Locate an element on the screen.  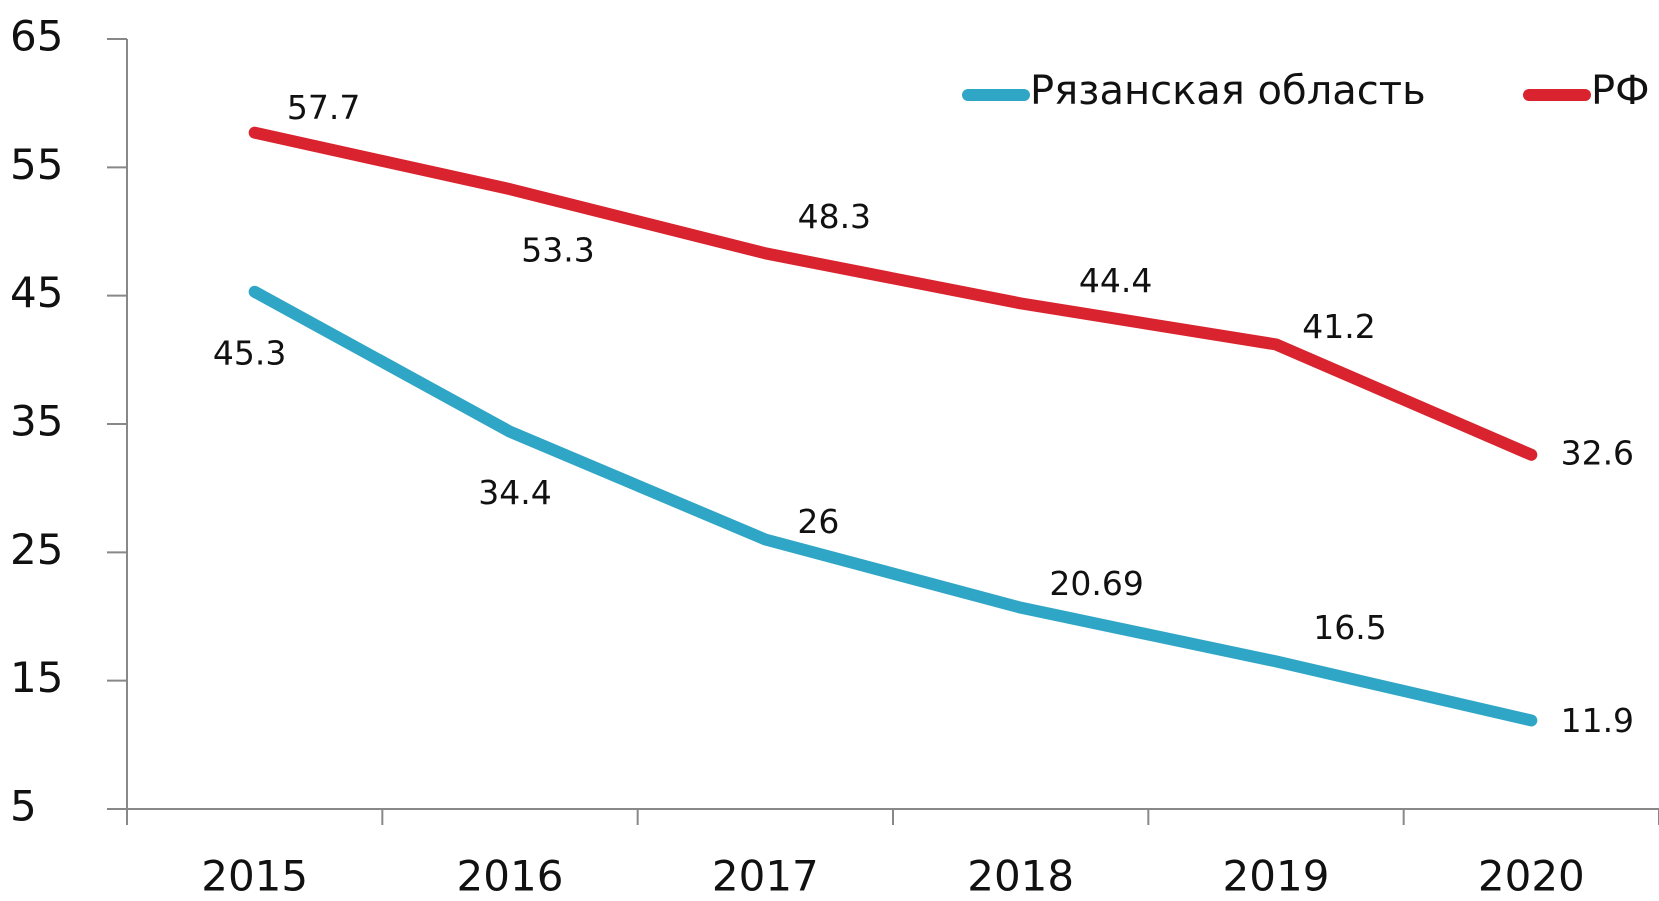
data-label: 20.69 is located at coordinates (1096, 583).